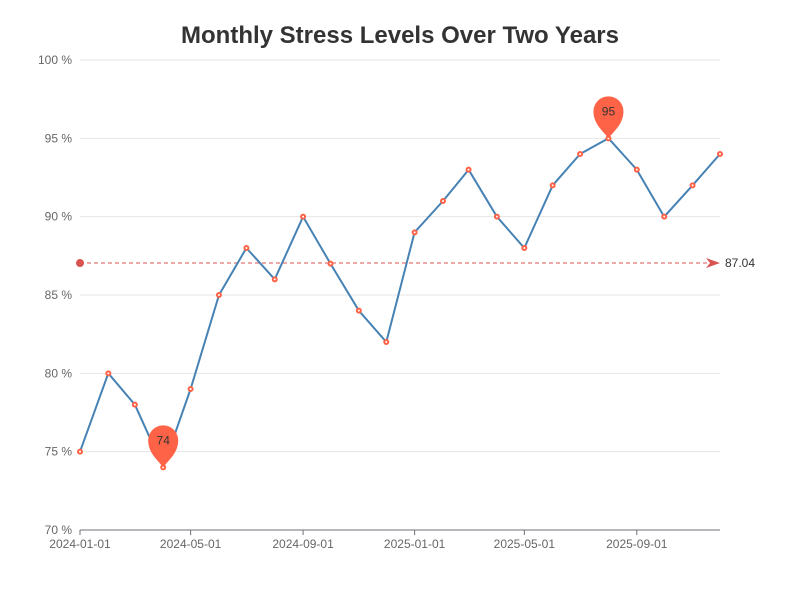  Describe the element at coordinates (59, 217) in the screenshot. I see `y-tick-label-90: 90 %` at that location.